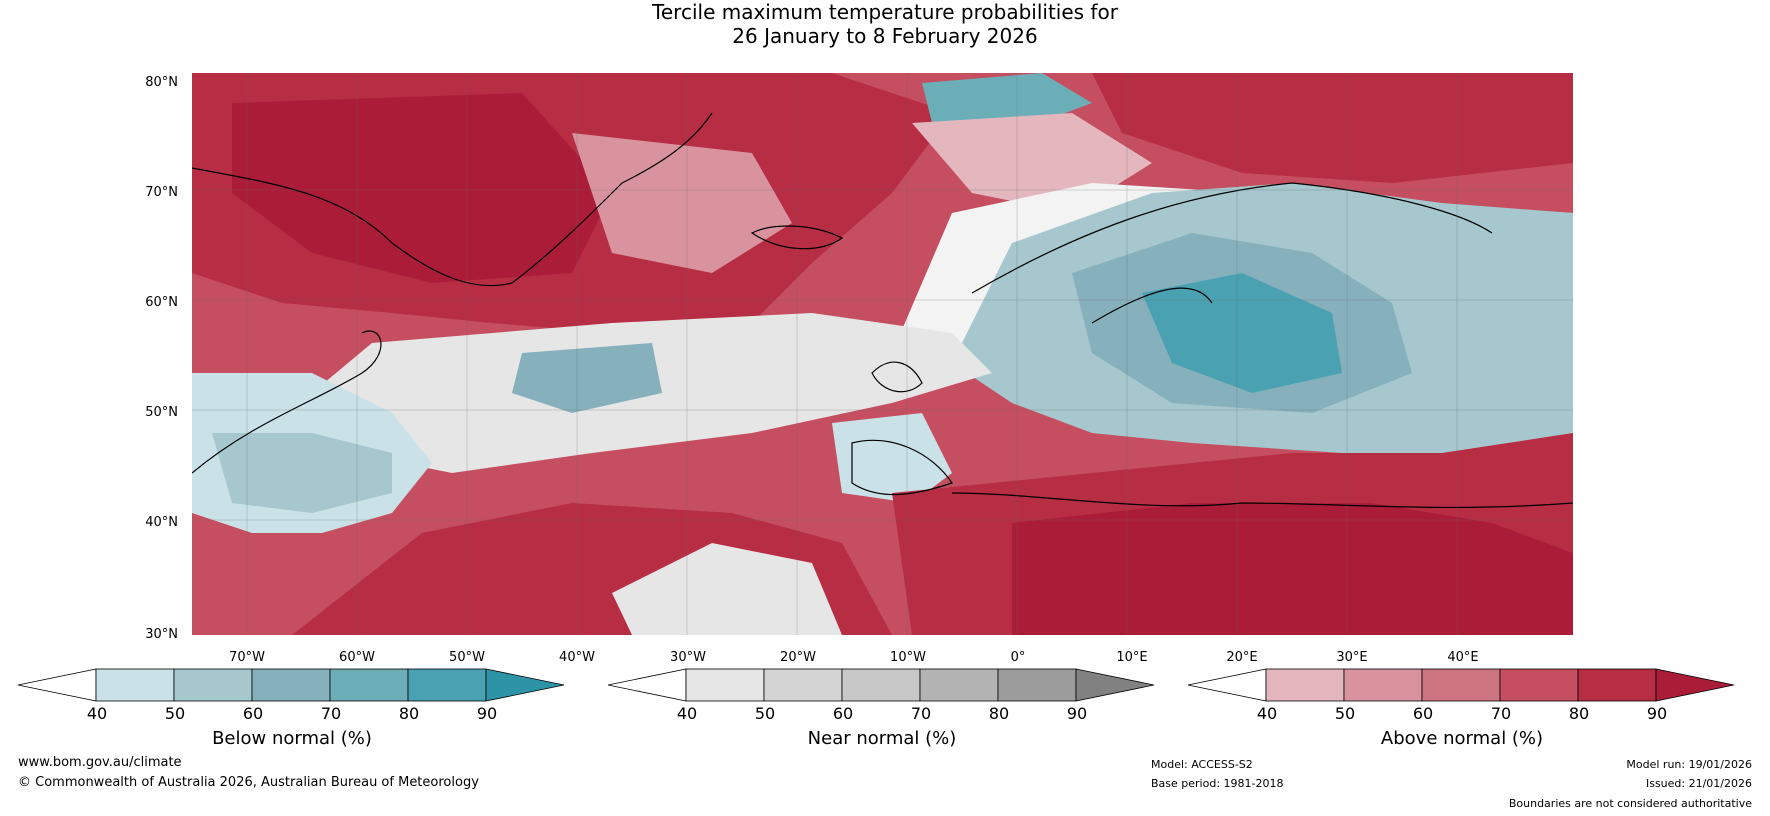 The height and width of the screenshot is (816, 1770). Describe the element at coordinates (999, 713) in the screenshot. I see `near-tick-80: 80` at that location.